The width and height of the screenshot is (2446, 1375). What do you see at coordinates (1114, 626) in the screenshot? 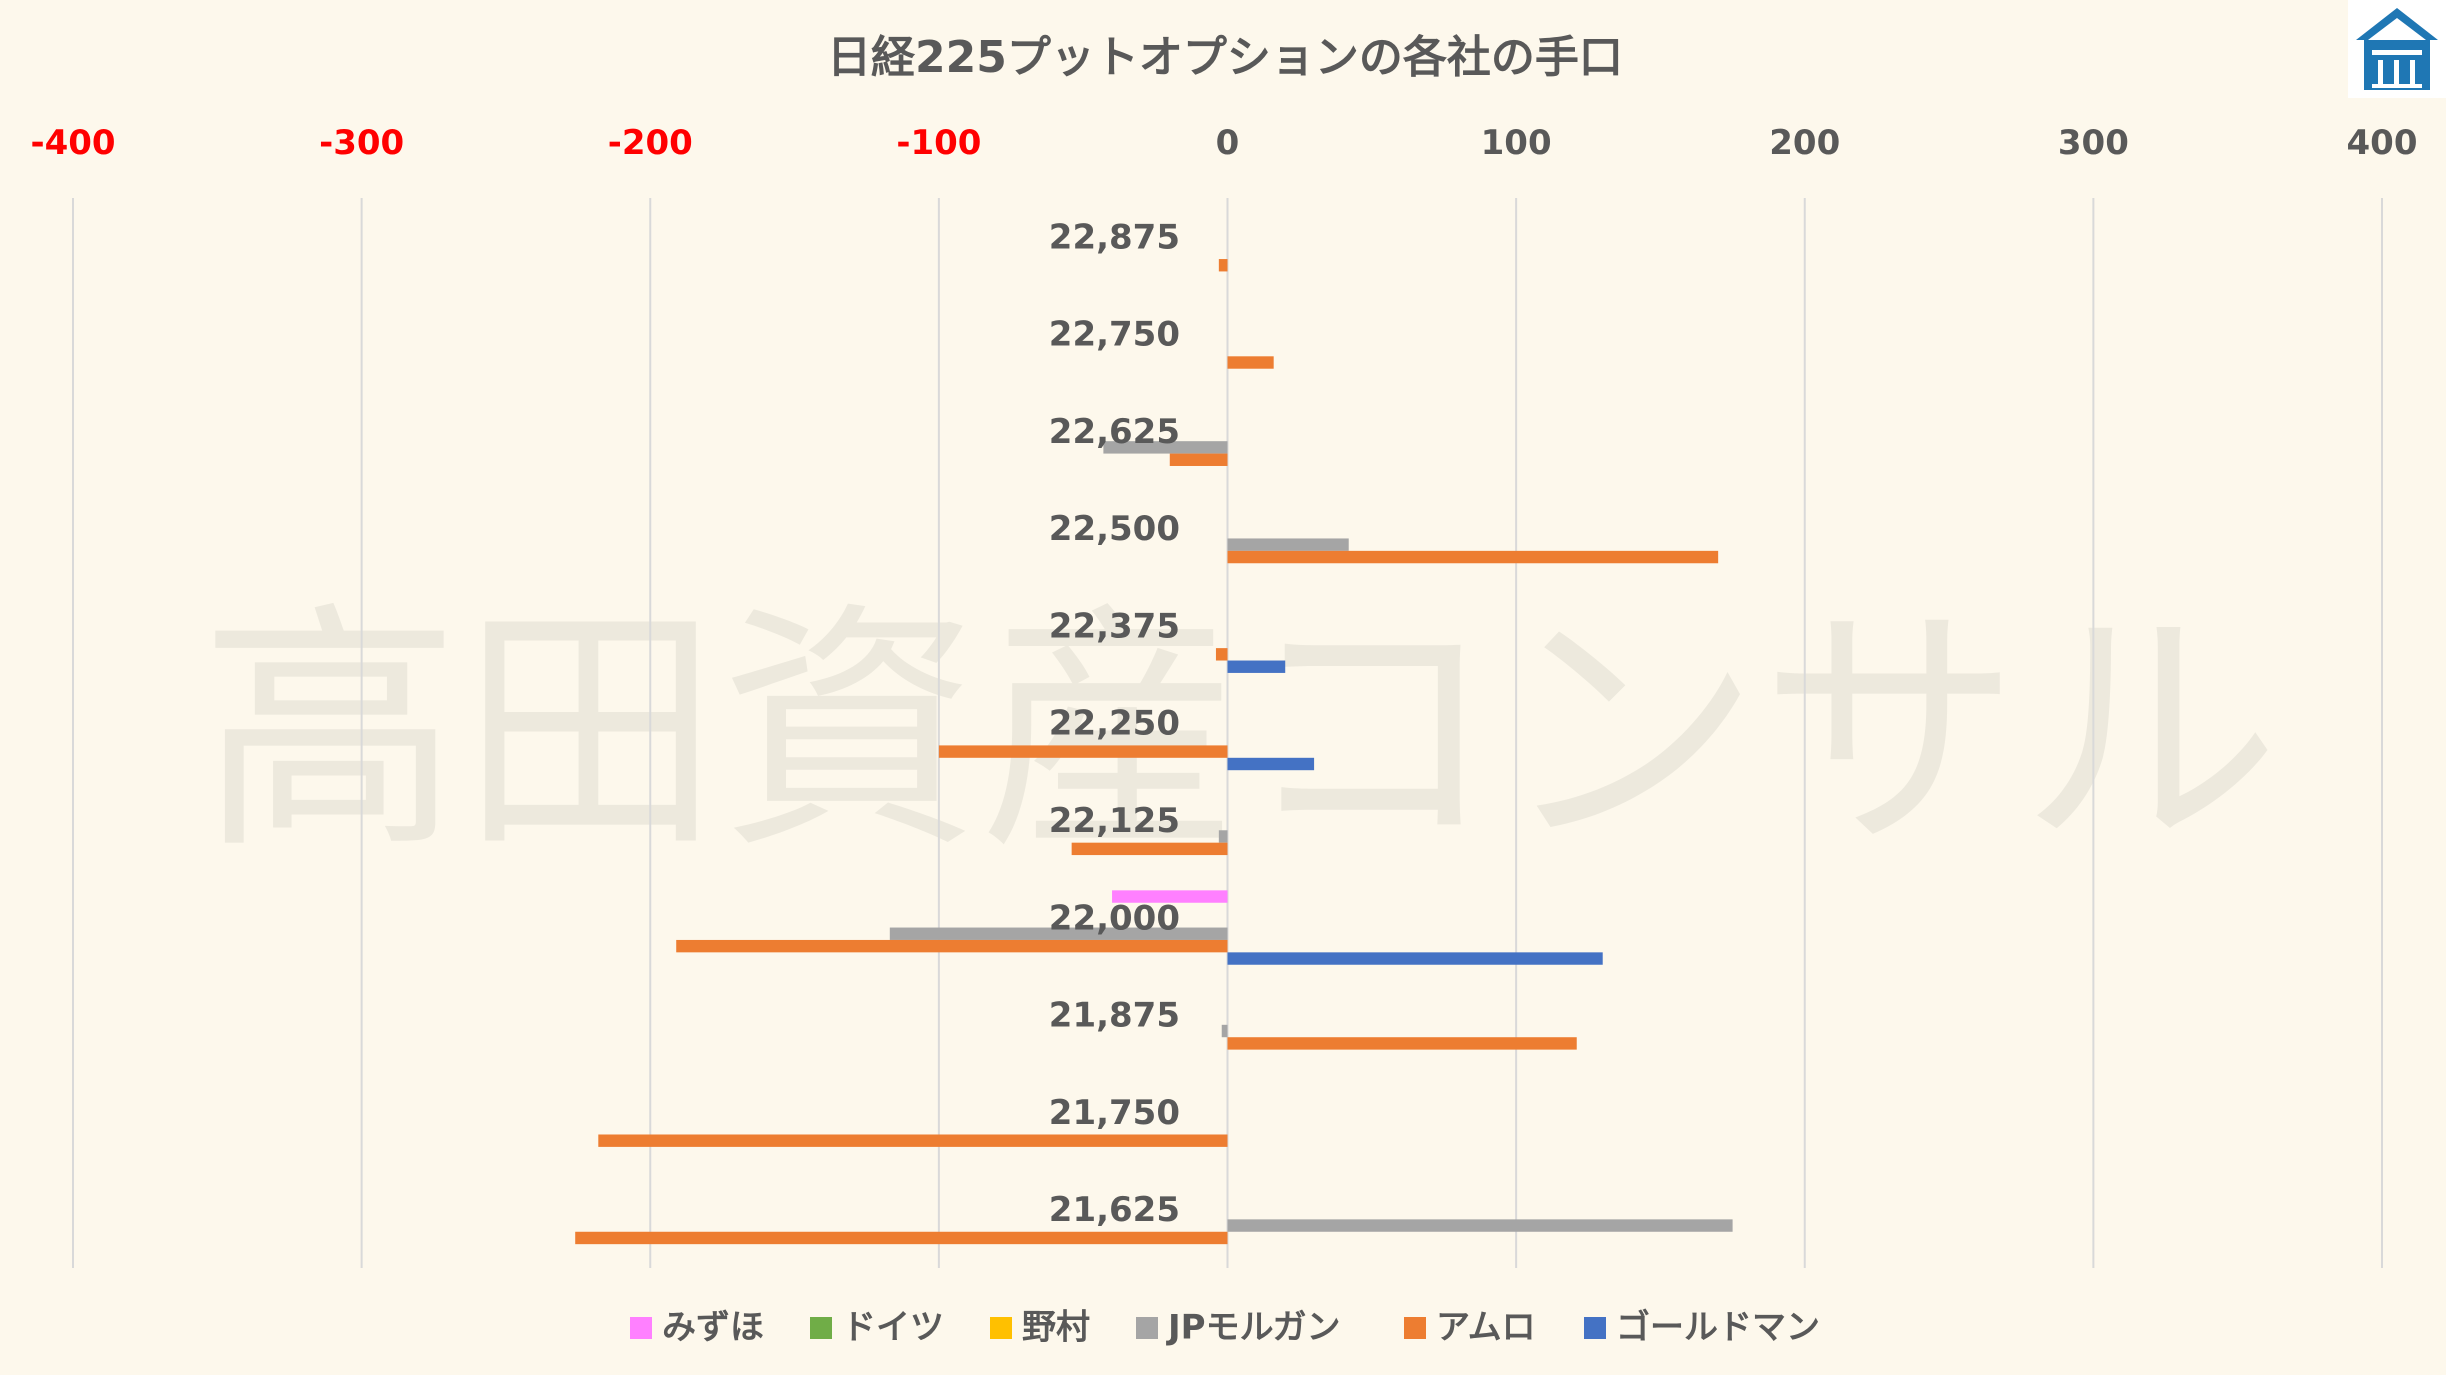
I see `category-label: 22,375` at bounding box center [1114, 626].